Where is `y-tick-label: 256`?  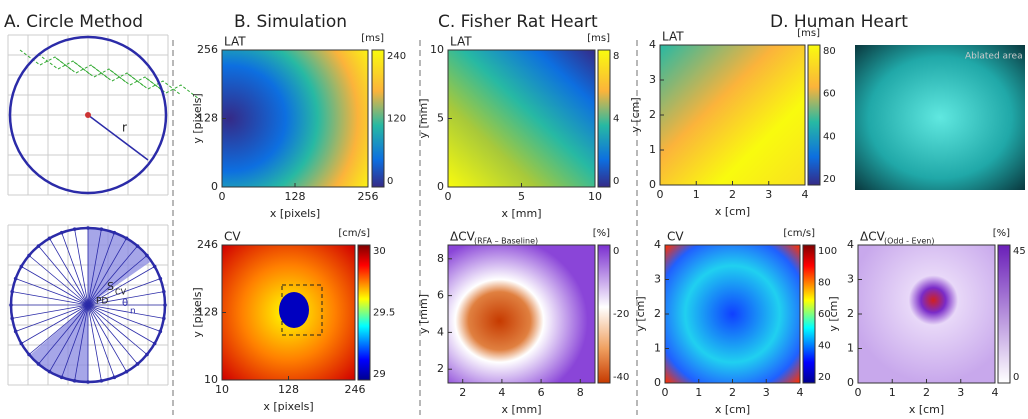
y-tick-label: 256 is located at coordinates (207, 49).